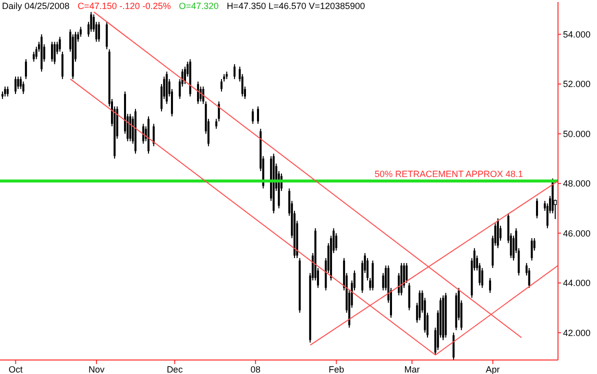  I want to click on x-tick-label: 08, so click(255, 369).